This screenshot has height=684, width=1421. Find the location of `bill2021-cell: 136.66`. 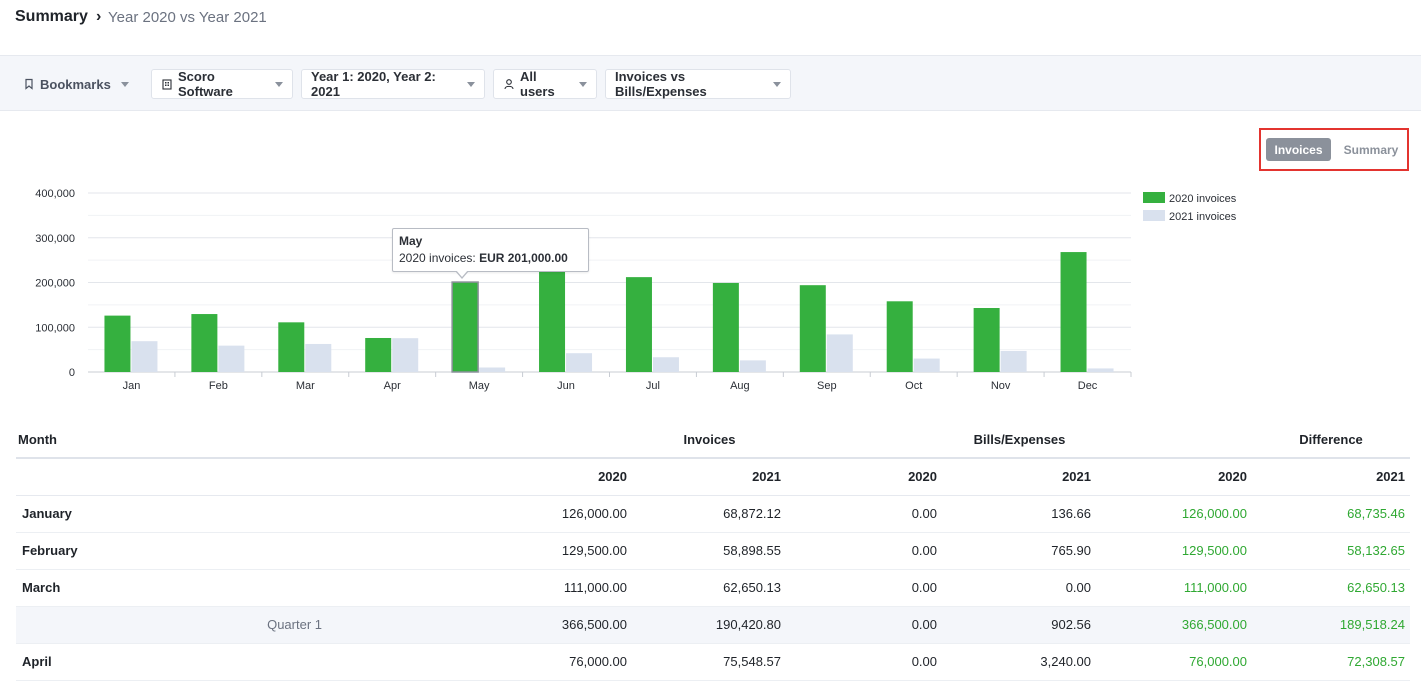

bill2021-cell: 136.66 is located at coordinates (1019, 514).